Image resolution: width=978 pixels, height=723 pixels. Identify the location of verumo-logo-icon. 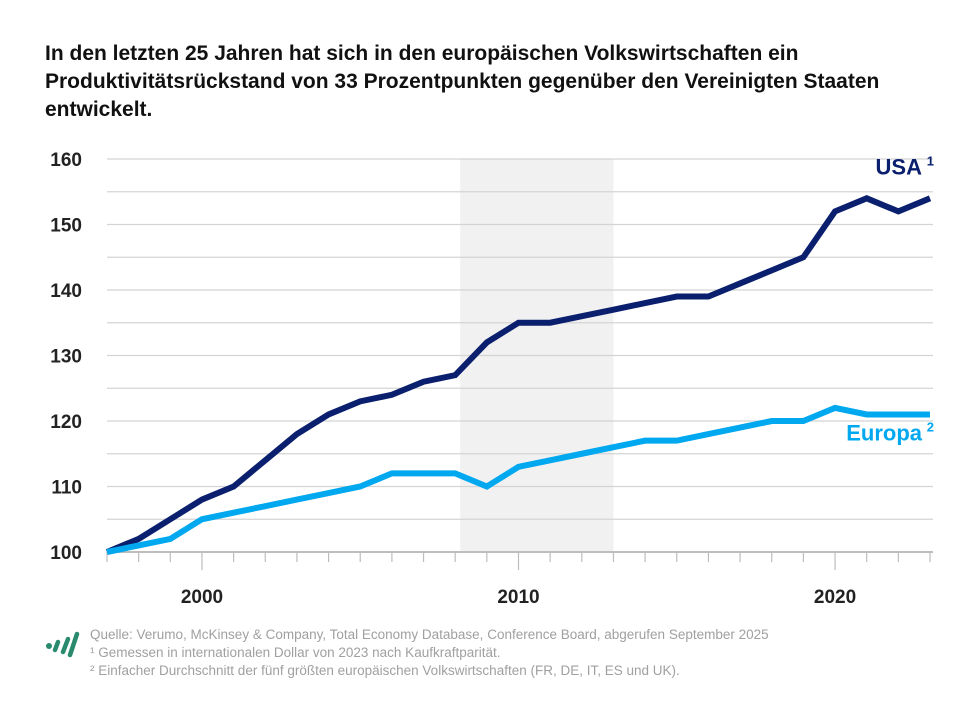
(63, 644).